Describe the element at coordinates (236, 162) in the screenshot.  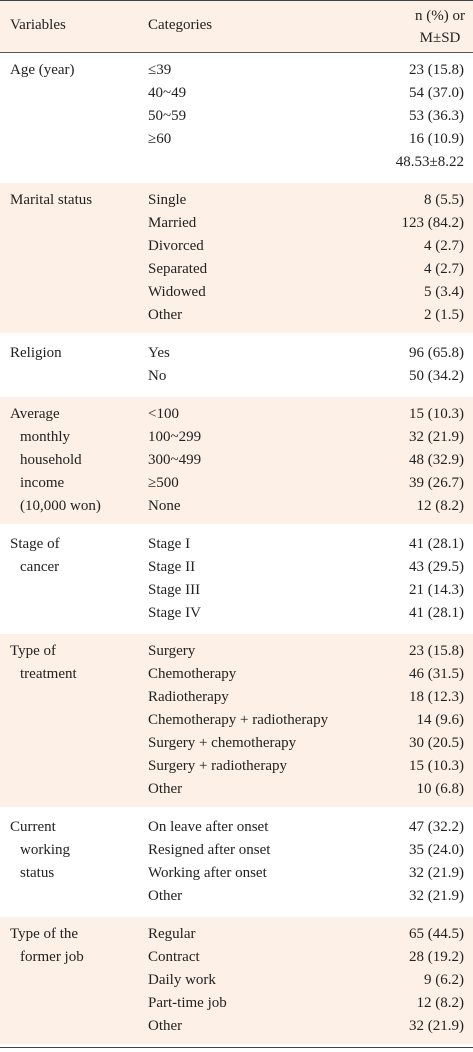
I see `table-row: 48.53±8.22` at that location.